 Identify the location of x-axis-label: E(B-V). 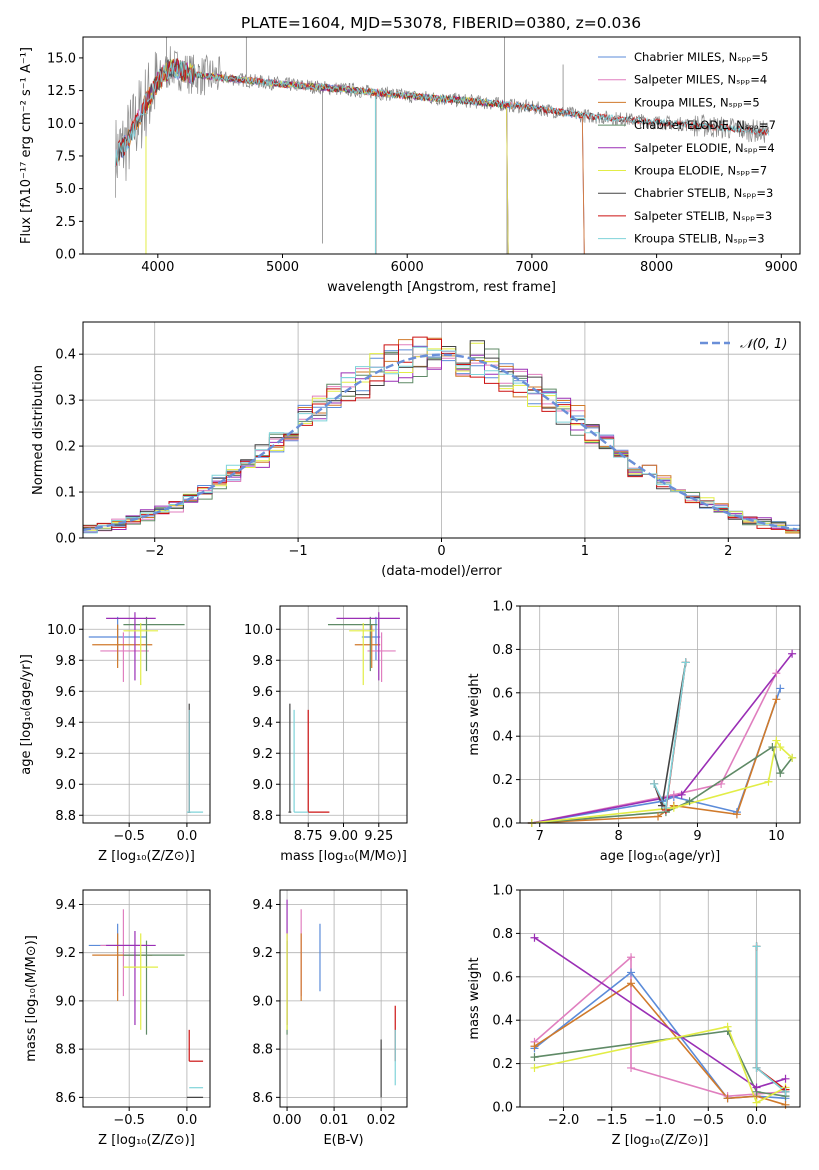
(343, 1140).